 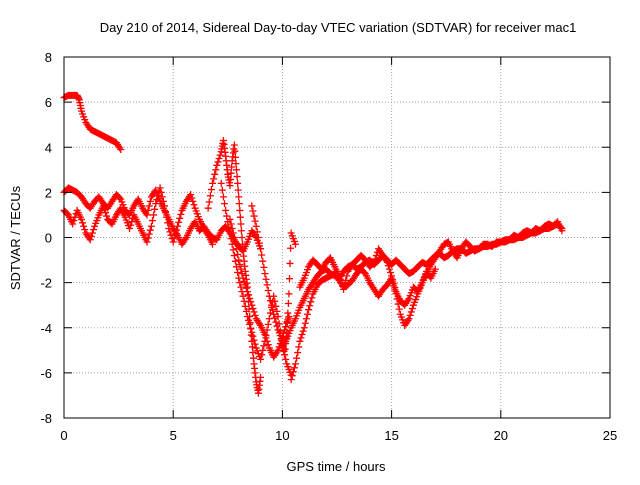 What do you see at coordinates (15, 237) in the screenshot?
I see `y-axis-label: SDTVAR / TECUs` at bounding box center [15, 237].